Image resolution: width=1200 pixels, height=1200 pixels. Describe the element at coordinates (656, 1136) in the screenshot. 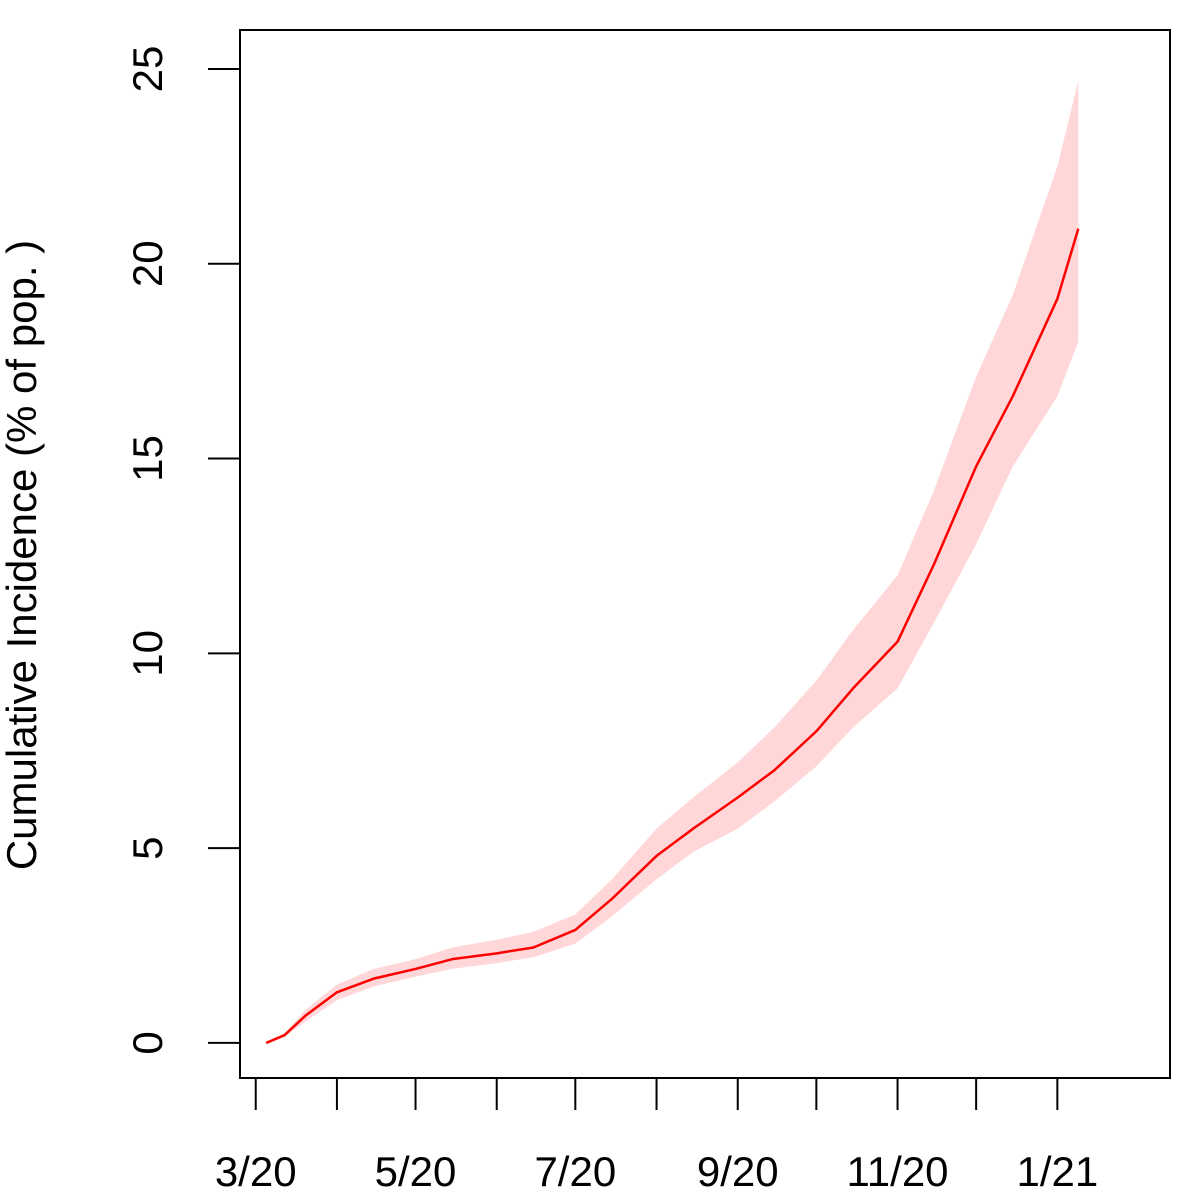

I see `x-axis: 3/20 5/20 7/20 9/20 11/20 1/21` at that location.